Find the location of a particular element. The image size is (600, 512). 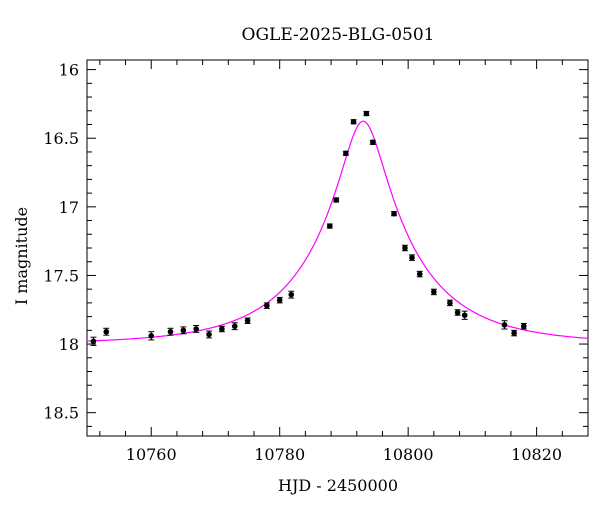

chart-title: OGLE-2025-BLG-0501 is located at coordinates (338, 35).